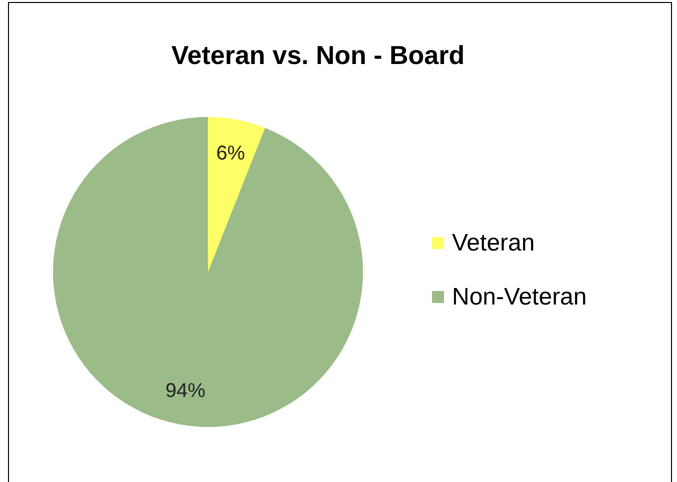 The height and width of the screenshot is (482, 677). Describe the element at coordinates (318, 55) in the screenshot. I see `chart-title: Veteran vs. Non - Board` at that location.